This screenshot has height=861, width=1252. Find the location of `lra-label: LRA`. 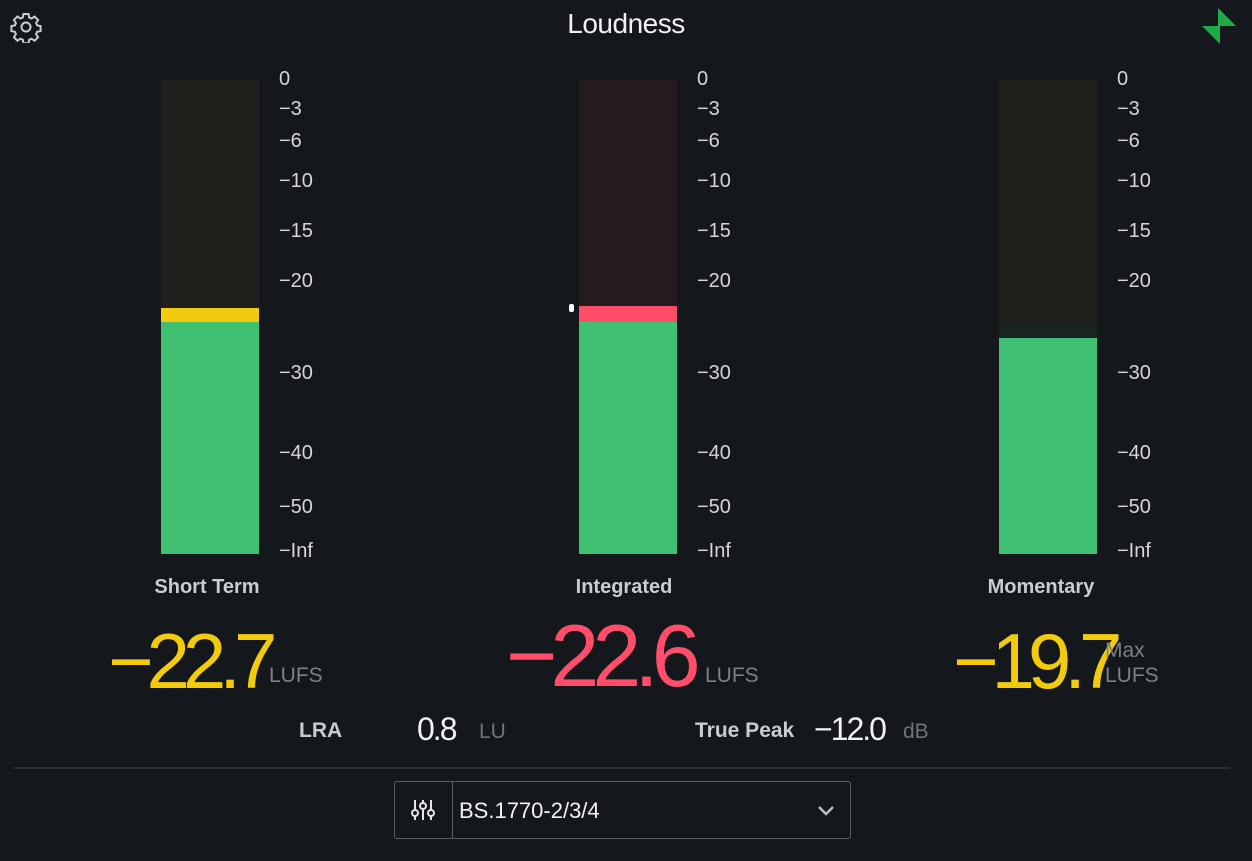

lra-label: LRA is located at coordinates (321, 730).